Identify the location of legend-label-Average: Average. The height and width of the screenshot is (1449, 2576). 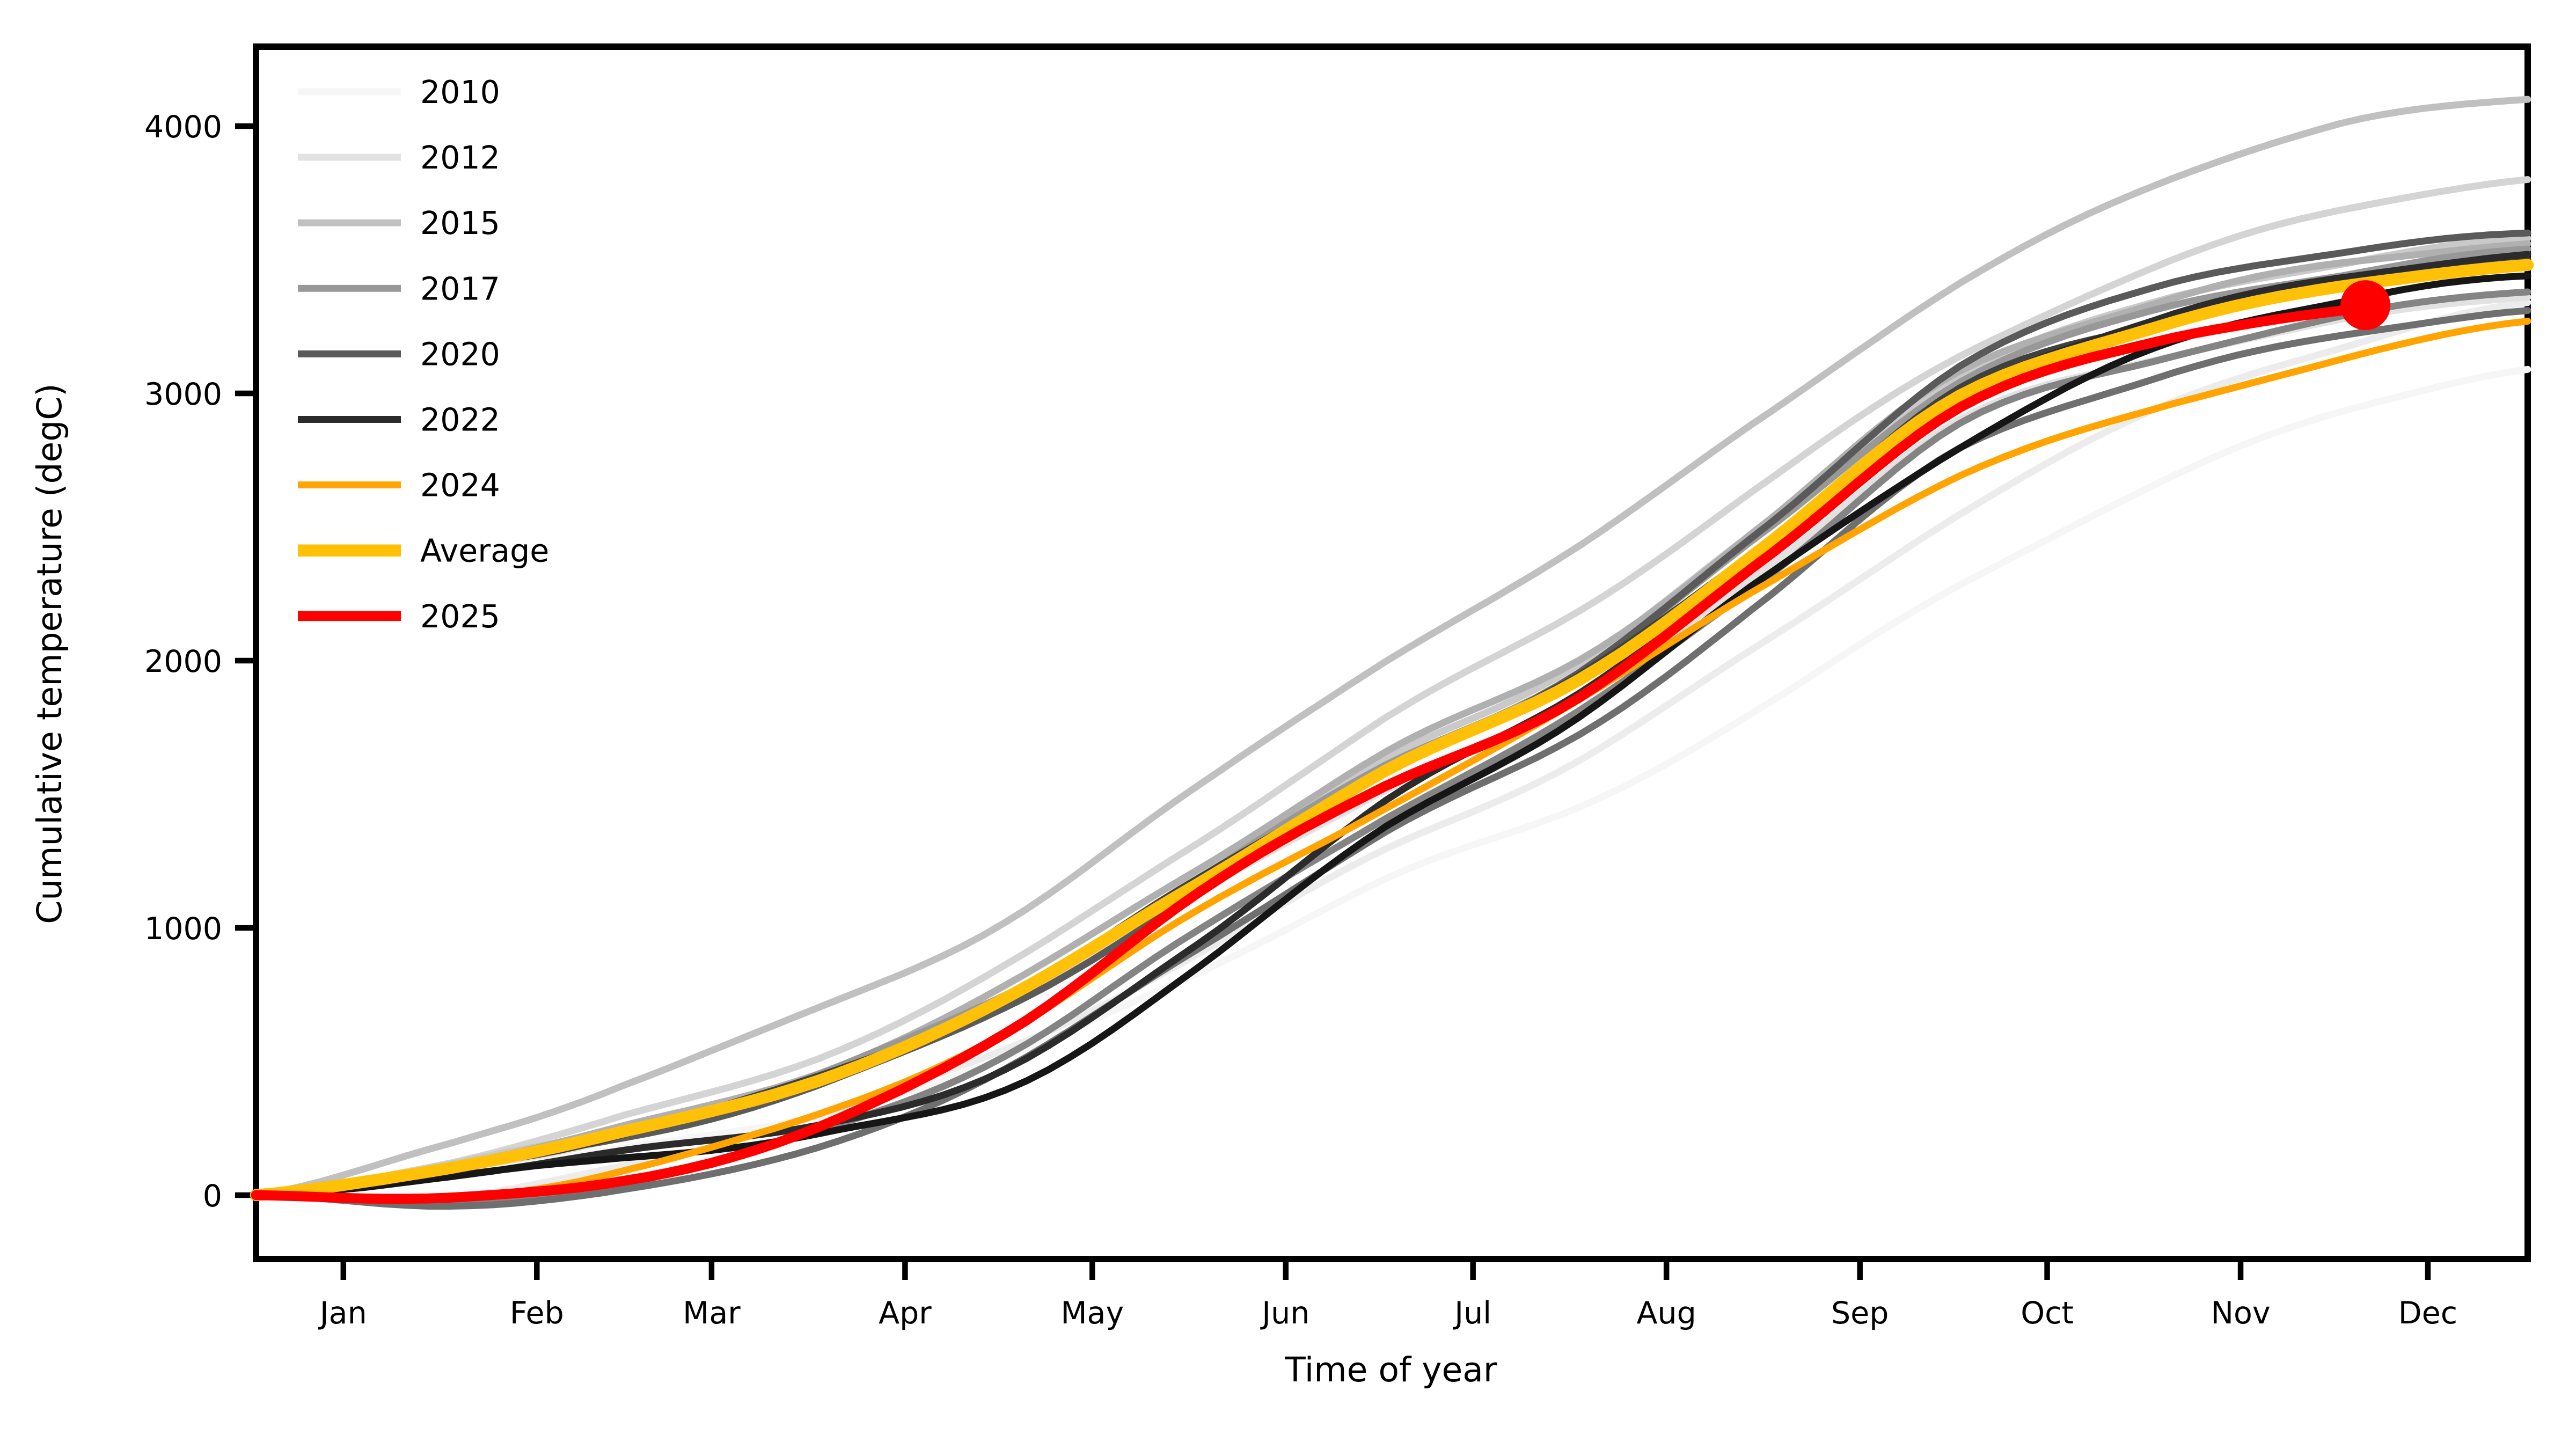
(484, 551).